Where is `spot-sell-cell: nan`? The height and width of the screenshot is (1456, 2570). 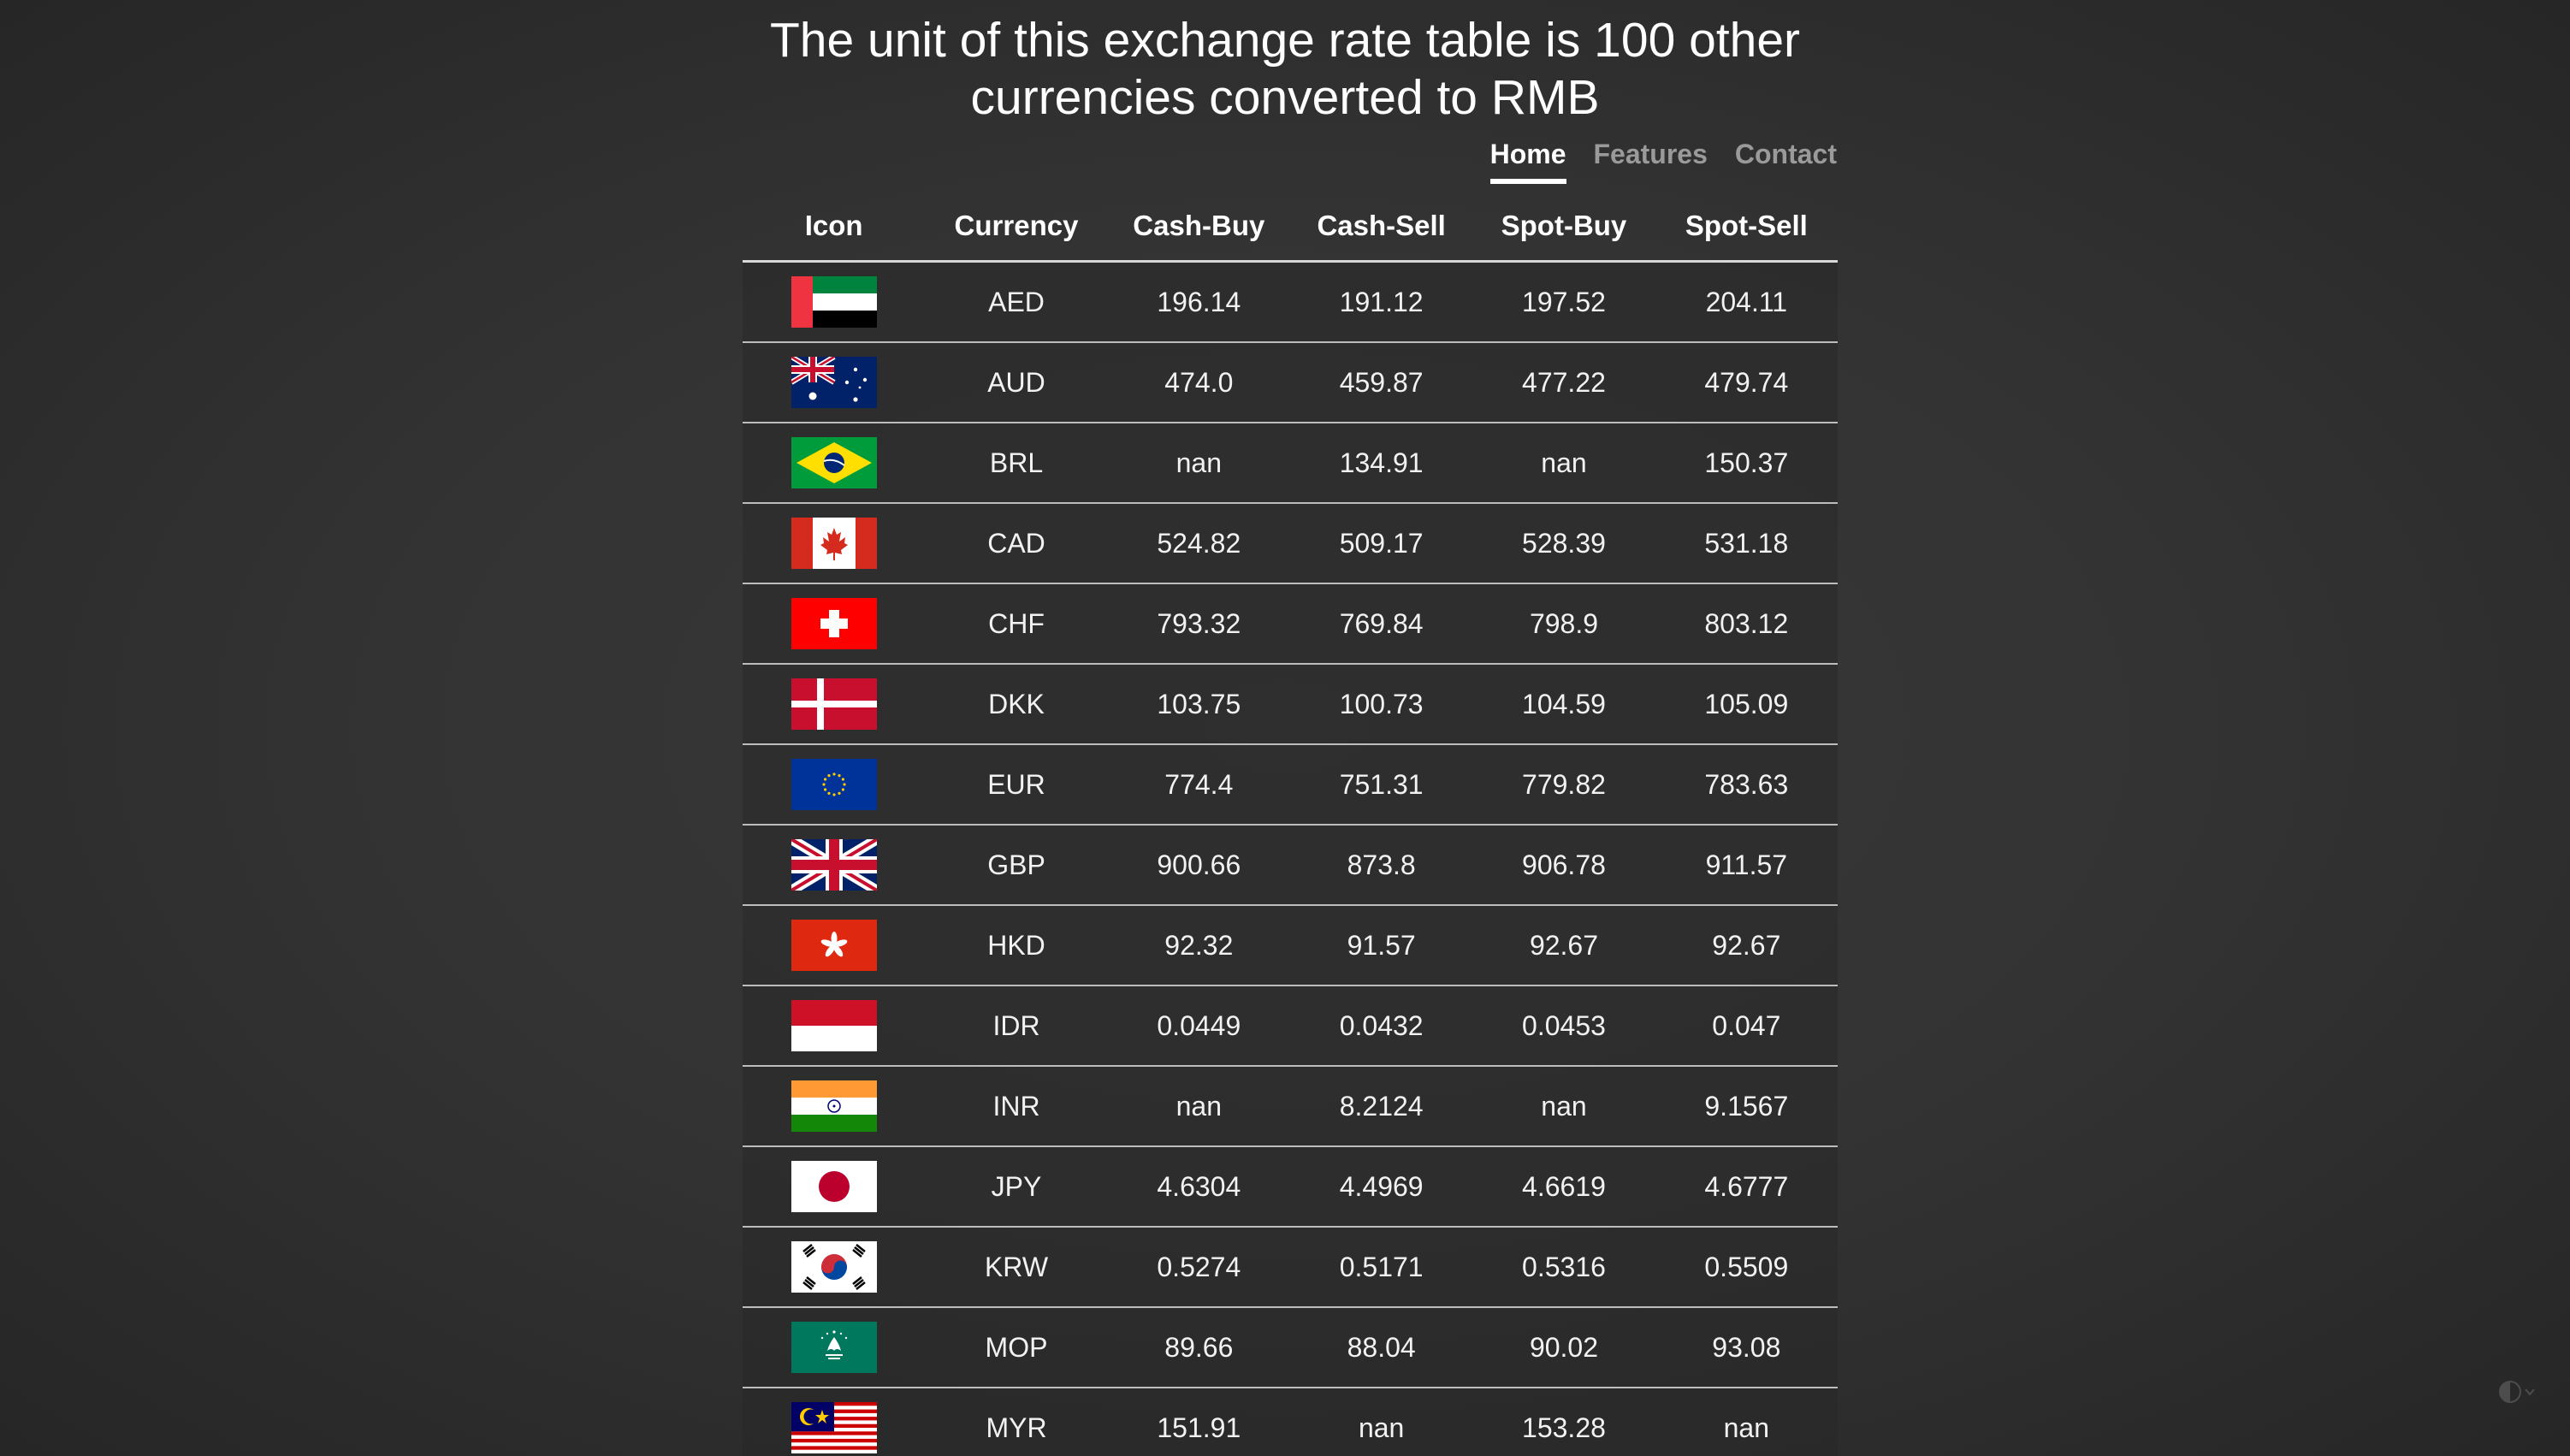 spot-sell-cell: nan is located at coordinates (1746, 1422).